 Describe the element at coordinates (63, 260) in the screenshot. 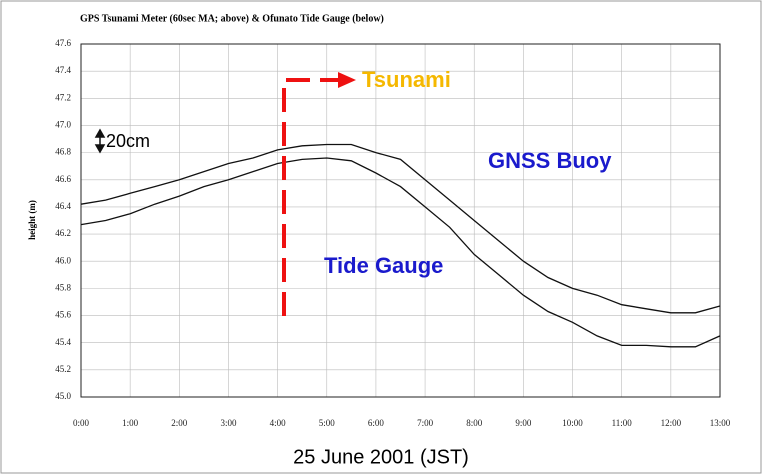

I see `y-tick-label: 46.0` at that location.